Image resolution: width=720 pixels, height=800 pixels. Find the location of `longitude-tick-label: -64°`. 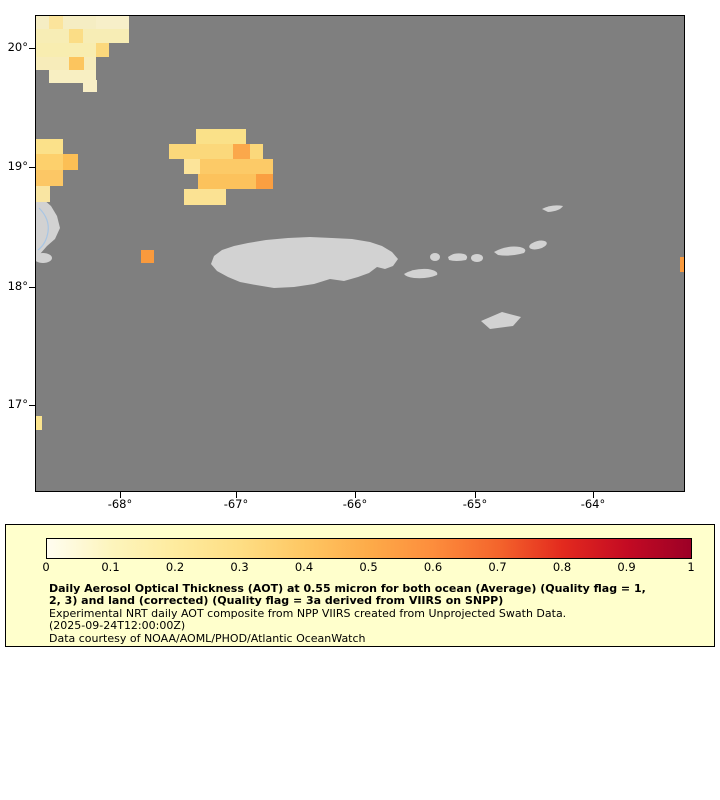

longitude-tick-label: -64° is located at coordinates (593, 504).